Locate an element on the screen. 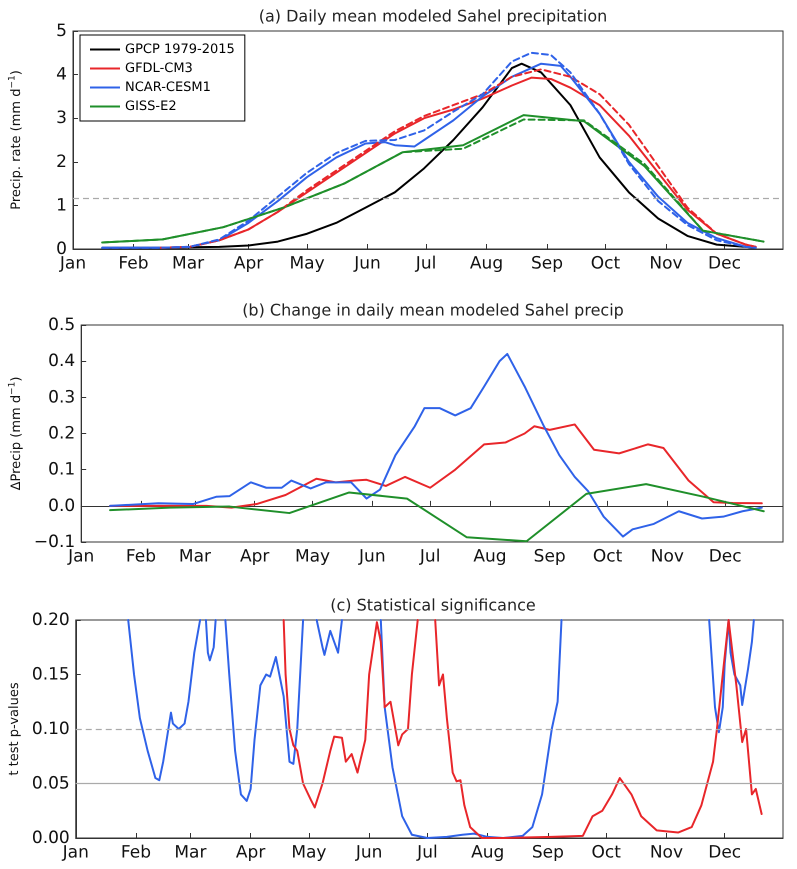 The image size is (797, 869). y-tick-label: 0.15 is located at coordinates (51, 674).